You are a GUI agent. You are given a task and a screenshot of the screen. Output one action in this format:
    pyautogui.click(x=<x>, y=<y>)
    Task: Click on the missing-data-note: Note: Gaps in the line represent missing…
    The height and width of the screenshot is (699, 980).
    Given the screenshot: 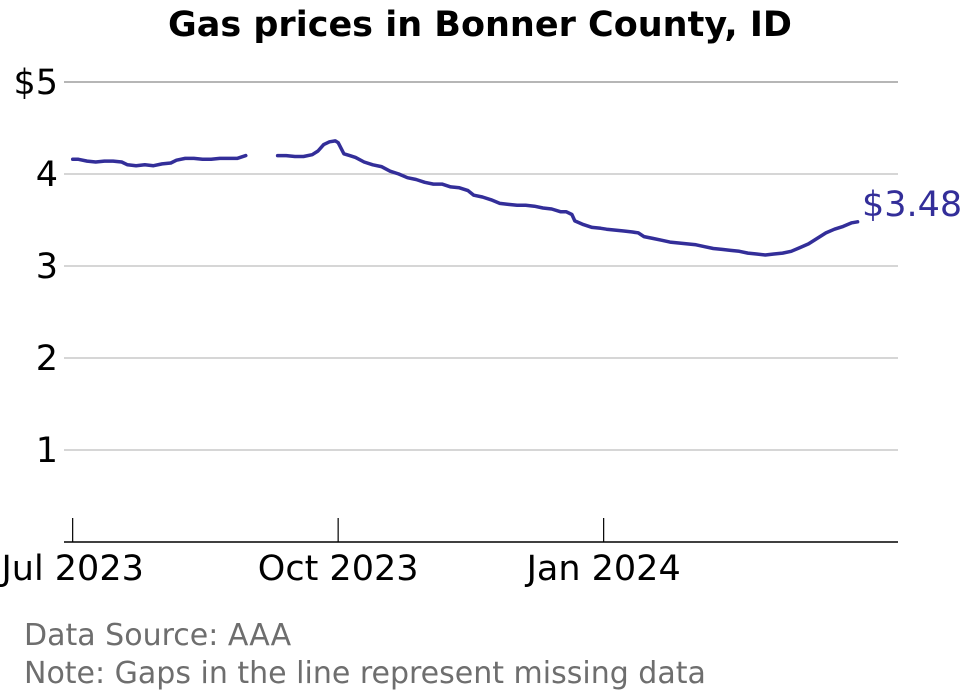 What is the action you would take?
    pyautogui.click(x=365, y=673)
    